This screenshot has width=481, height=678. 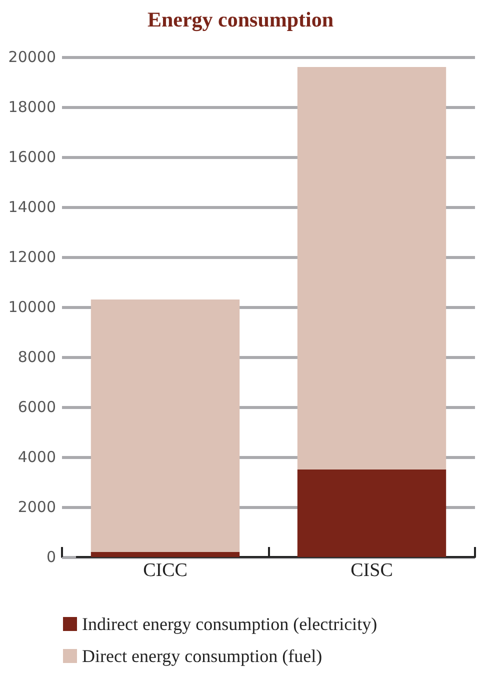 What do you see at coordinates (32, 207) in the screenshot?
I see `y-tick-label: 14000` at bounding box center [32, 207].